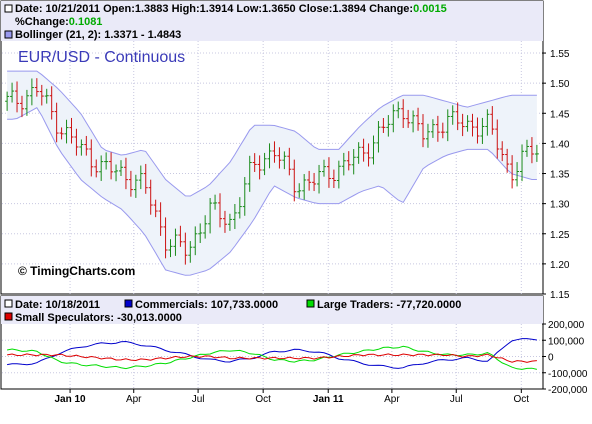 Image resolution: width=592 pixels, height=424 pixels. What do you see at coordinates (391, 9) in the screenshot?
I see `info-change-label: Change:` at bounding box center [391, 9].